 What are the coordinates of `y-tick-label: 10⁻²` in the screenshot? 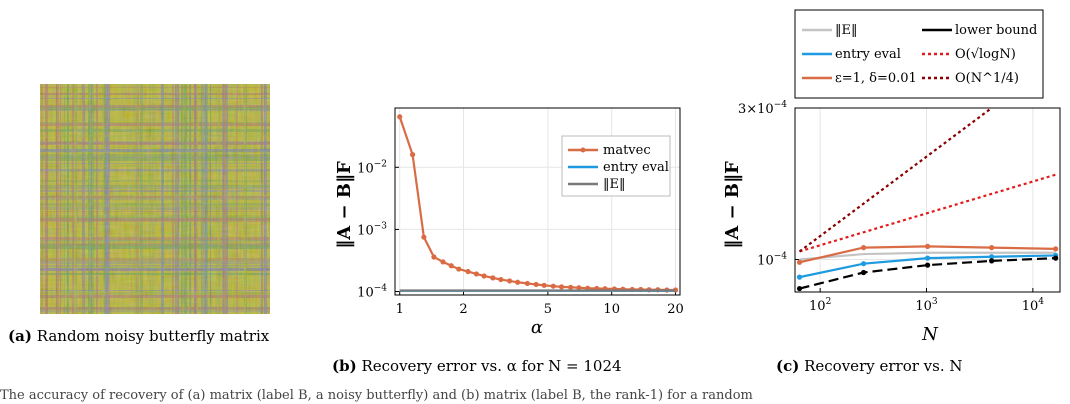 It's located at (372, 167).